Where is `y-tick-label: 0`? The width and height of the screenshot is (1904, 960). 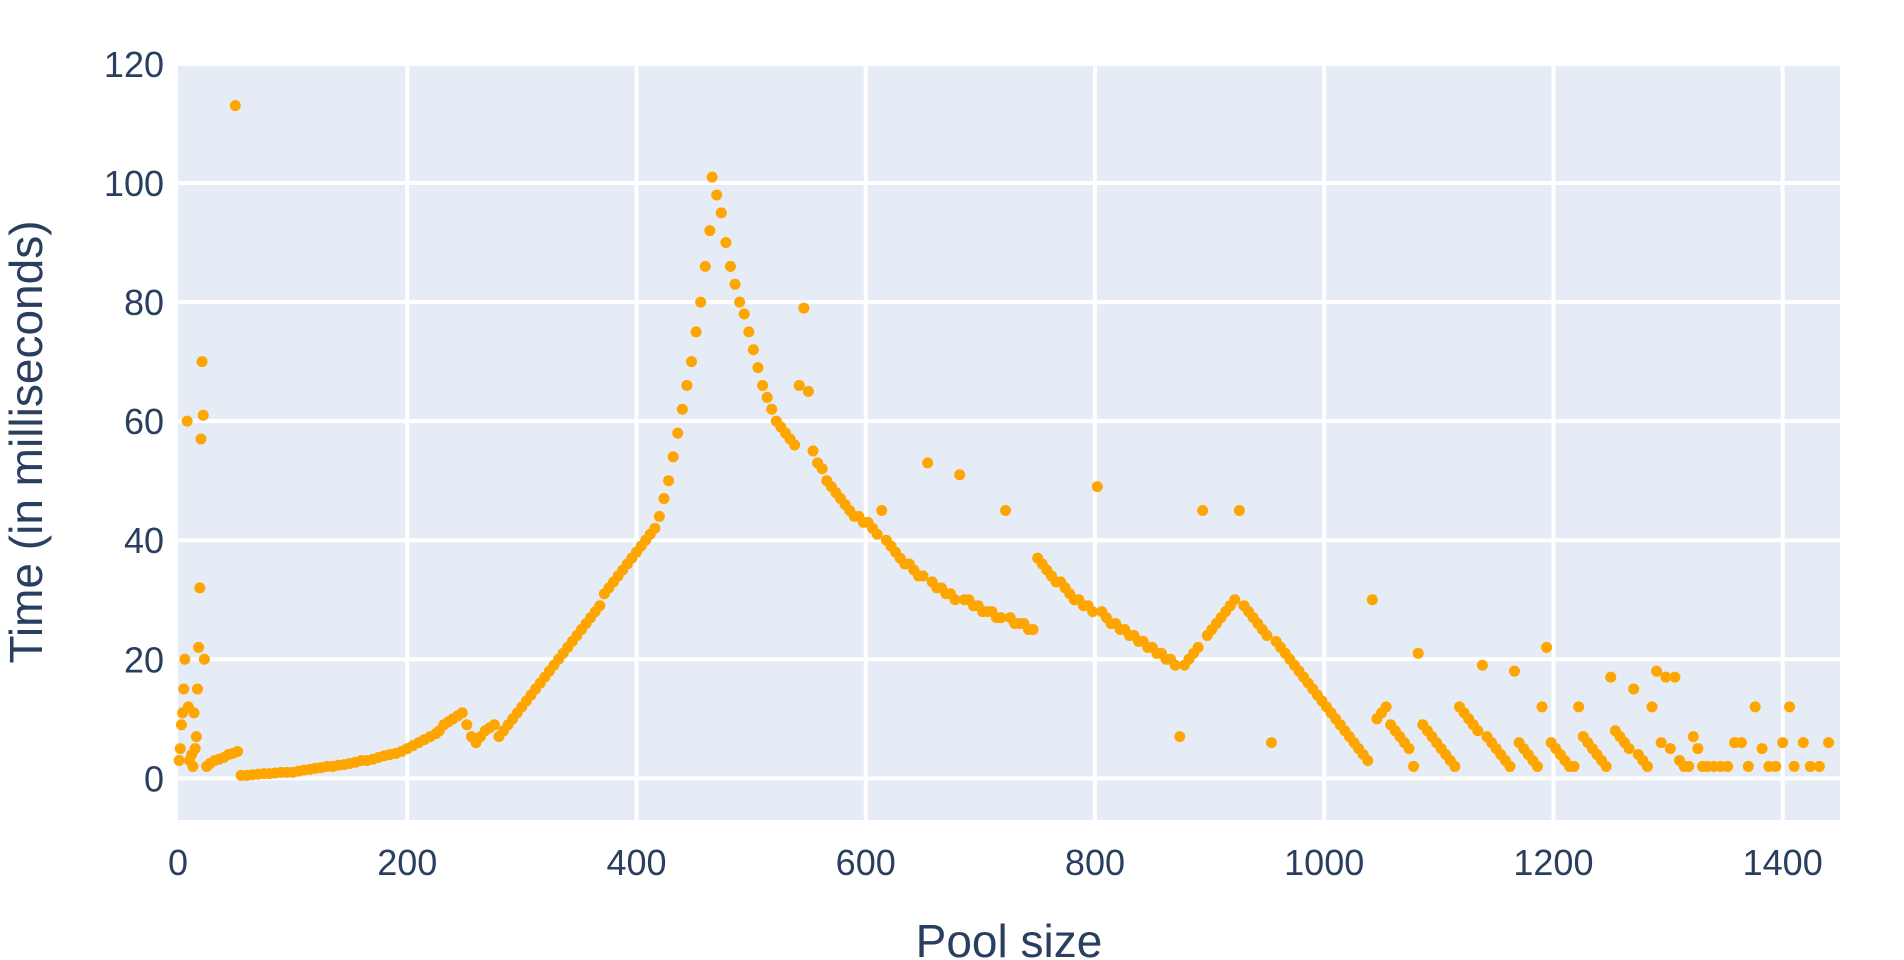 y-tick-label: 0 is located at coordinates (154, 778).